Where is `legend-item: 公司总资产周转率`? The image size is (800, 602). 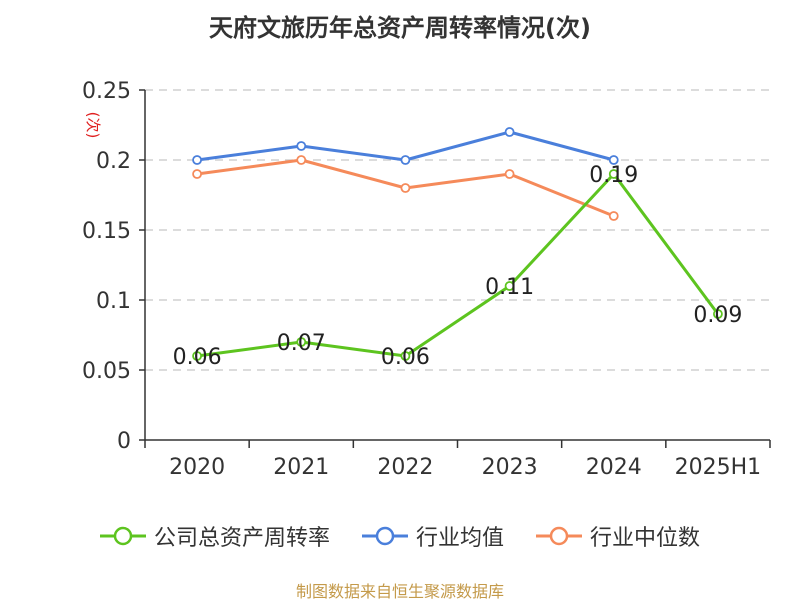 legend-item: 公司总资产周转率 is located at coordinates (214, 536).